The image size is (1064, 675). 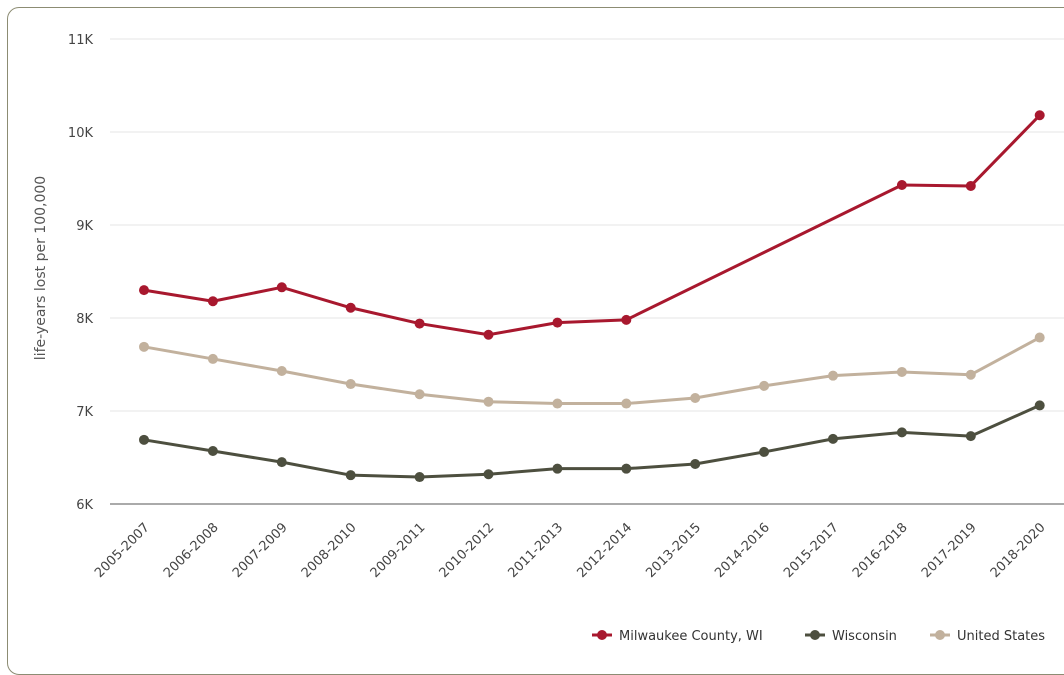 What do you see at coordinates (811, 550) in the screenshot?
I see `x-tick-label: 2015-2017` at bounding box center [811, 550].